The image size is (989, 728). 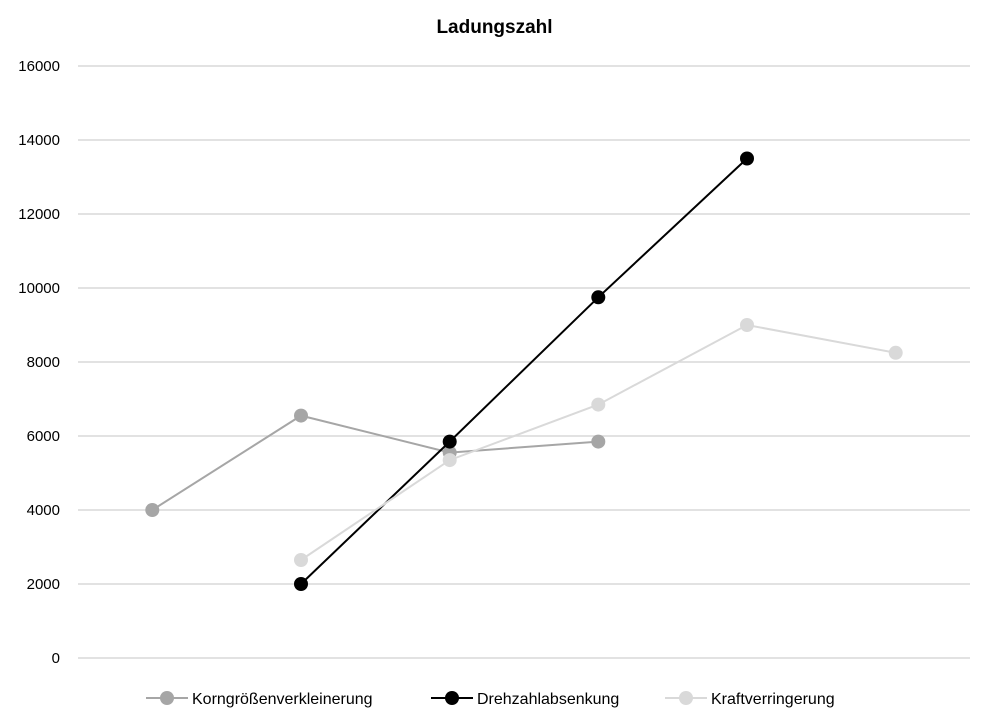 I want to click on legend-label: Korngrößenverkleinerung, so click(x=282, y=699).